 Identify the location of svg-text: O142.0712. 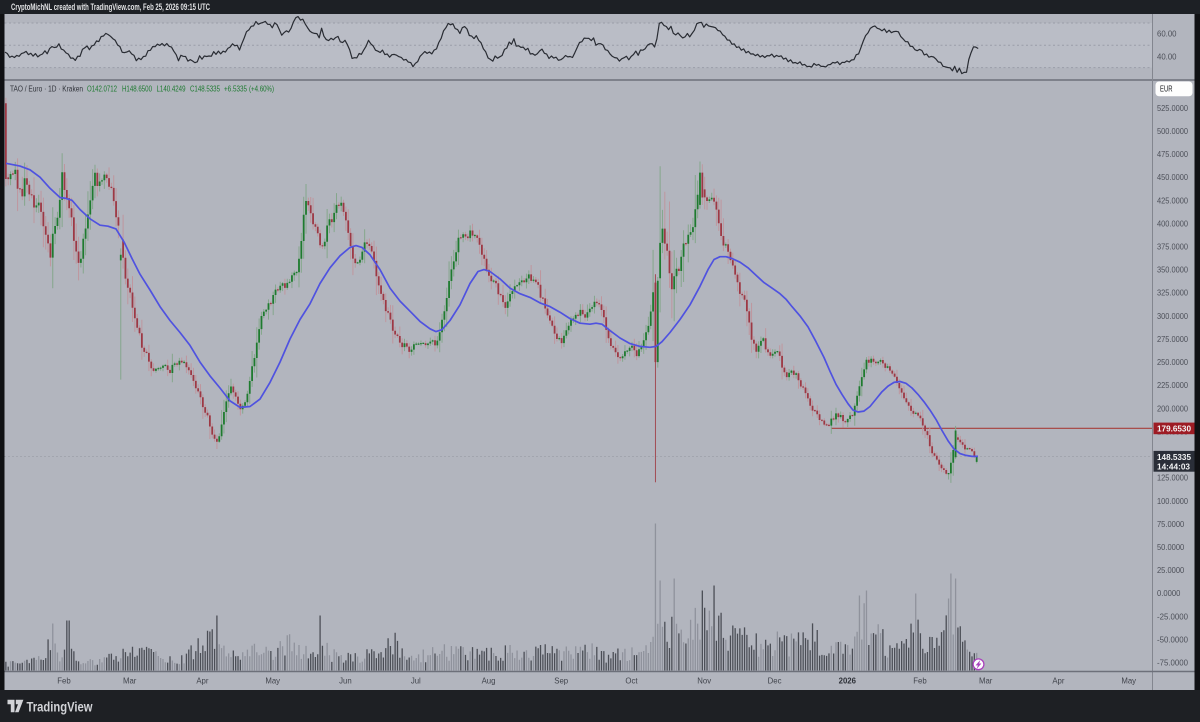
(102, 88).